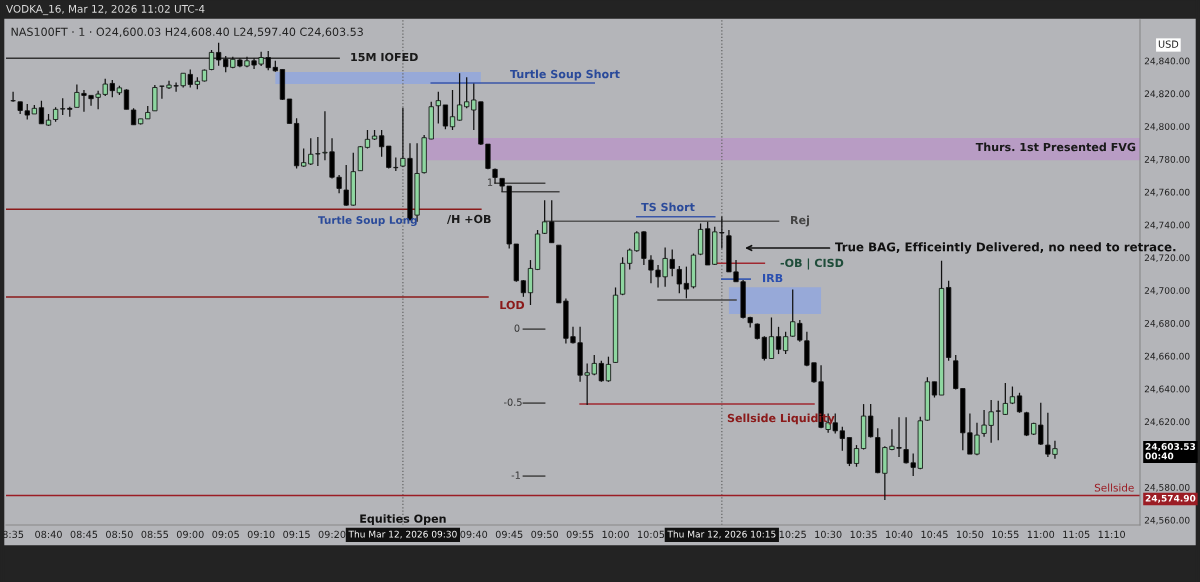  Describe the element at coordinates (1168, 44) in the screenshot. I see `text: USD` at that location.